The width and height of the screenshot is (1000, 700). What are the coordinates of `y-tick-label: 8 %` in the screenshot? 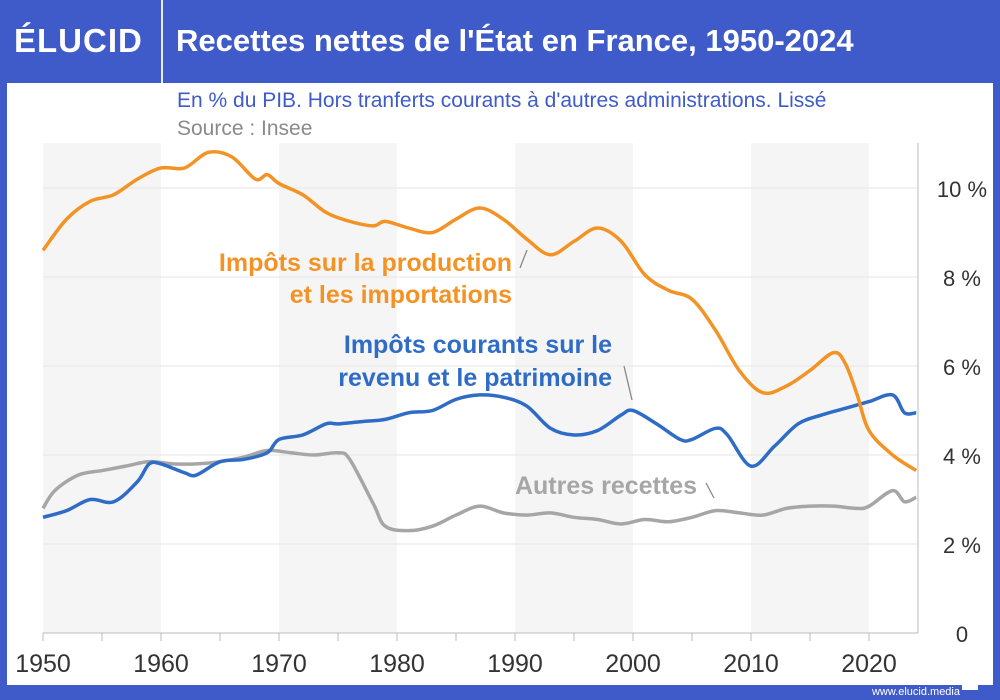 It's located at (962, 278).